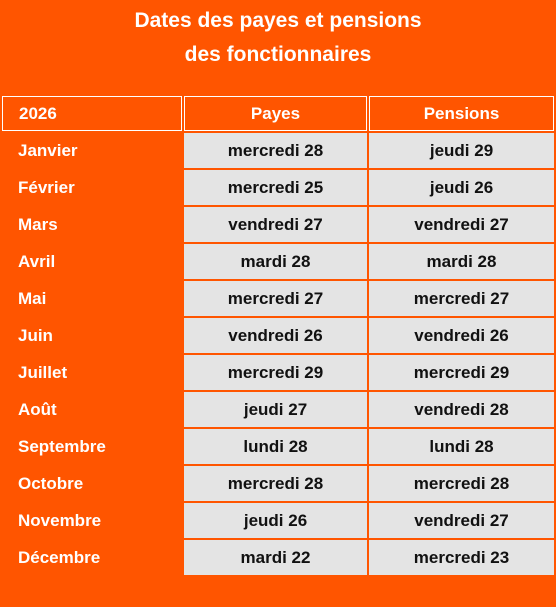 The width and height of the screenshot is (556, 607). Describe the element at coordinates (461, 372) in the screenshot. I see `pensions-cell: mercredi 29` at that location.